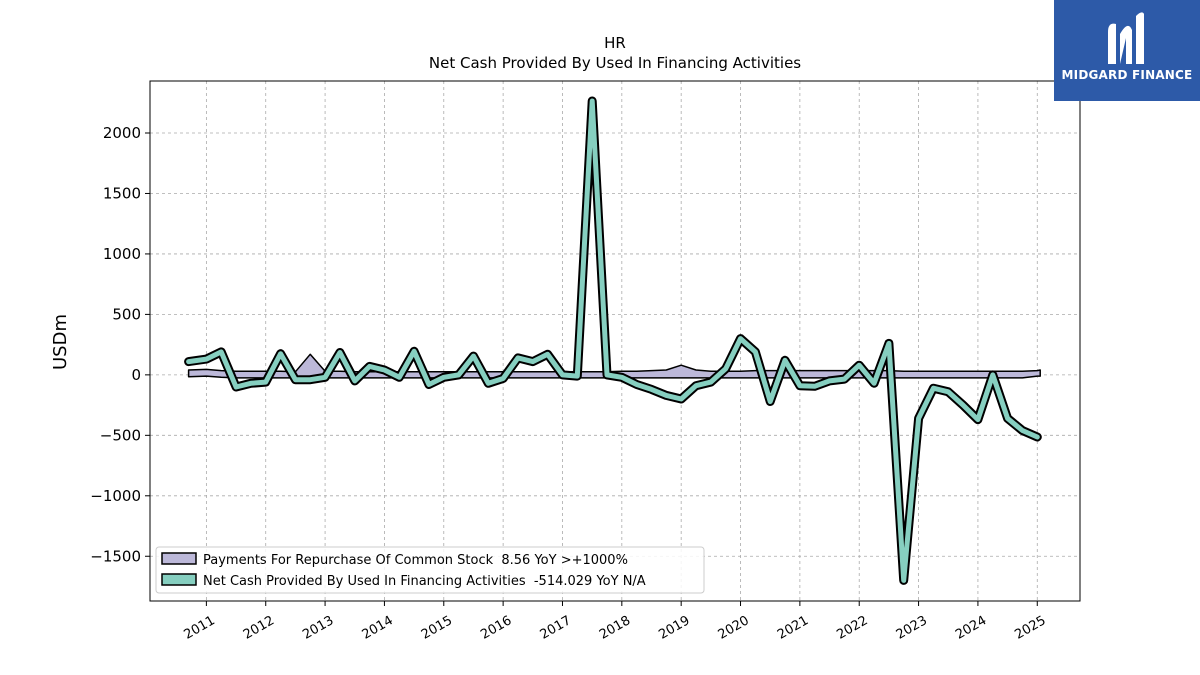 The width and height of the screenshot is (1200, 675). I want to click on x-tick-label: 2012, so click(259, 628).